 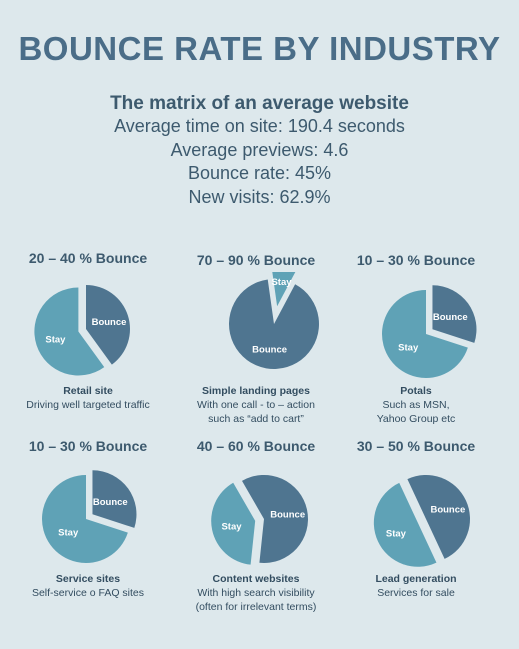 I want to click on stats-subtitle: The matrix of an average website, so click(x=259, y=103).